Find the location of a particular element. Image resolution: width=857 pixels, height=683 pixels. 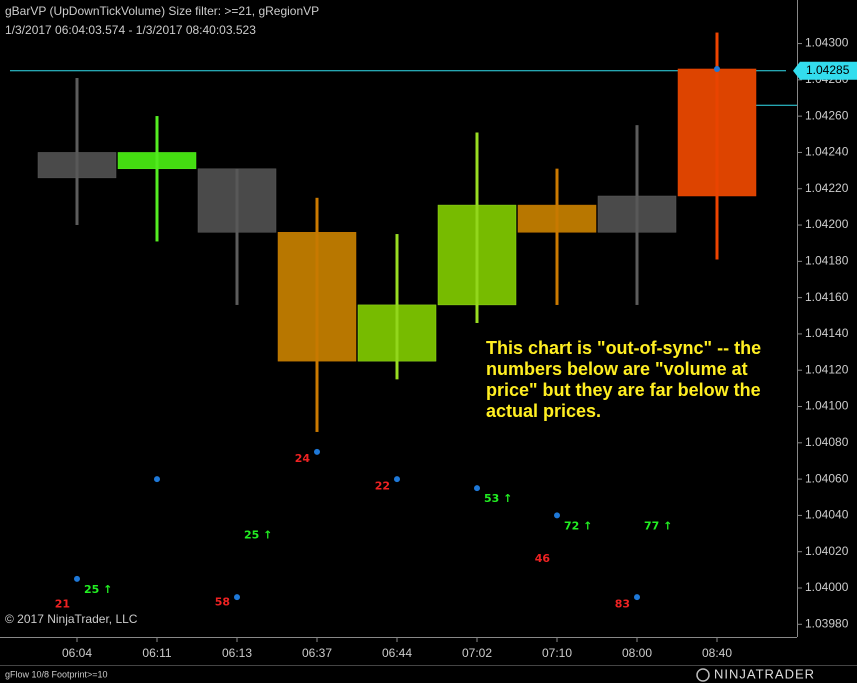

volume-label: 53 ↑ is located at coordinates (498, 498).